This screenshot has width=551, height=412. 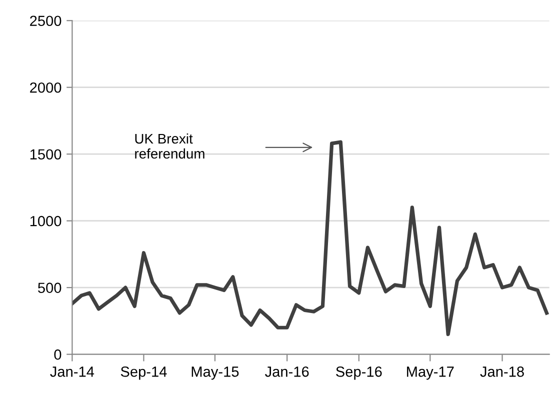 What do you see at coordinates (169, 146) in the screenshot?
I see `annotation: UK Brexit referendum` at bounding box center [169, 146].